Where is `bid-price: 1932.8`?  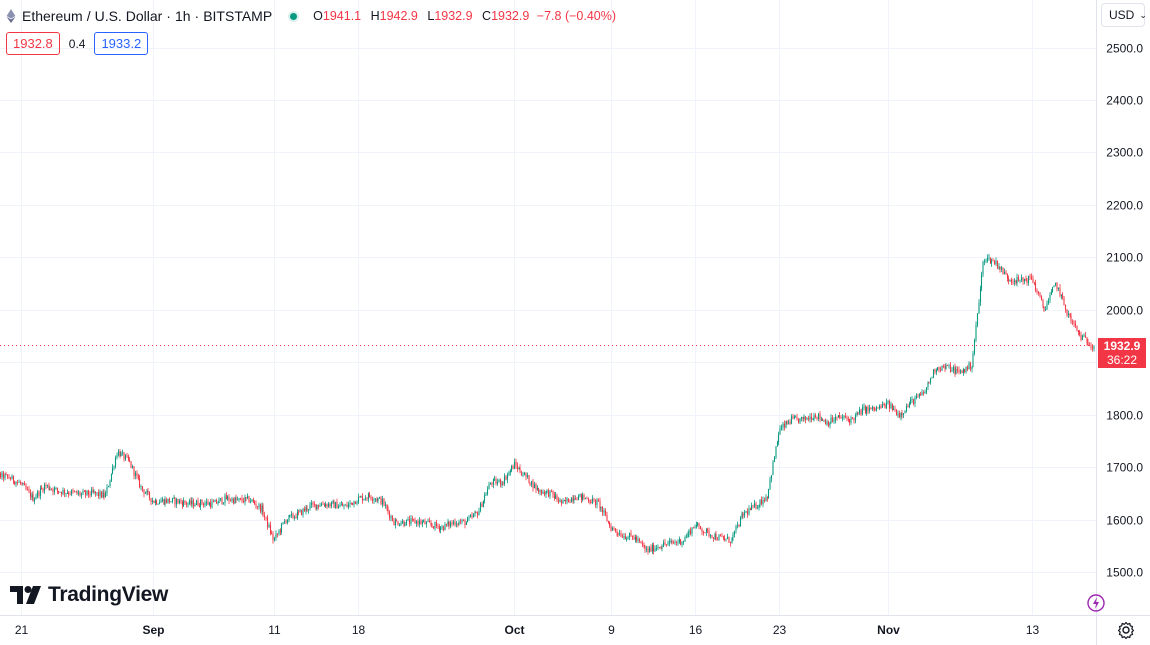 bid-price: 1932.8 is located at coordinates (33, 43).